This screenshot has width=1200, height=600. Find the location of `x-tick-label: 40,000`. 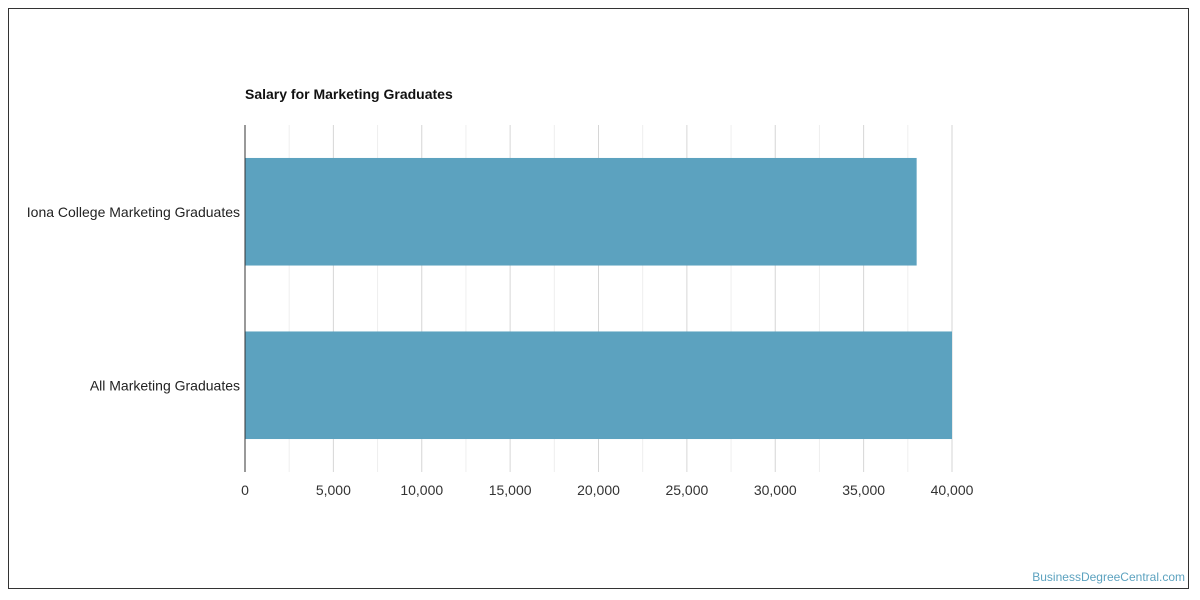

x-tick-label: 40,000 is located at coordinates (952, 490).